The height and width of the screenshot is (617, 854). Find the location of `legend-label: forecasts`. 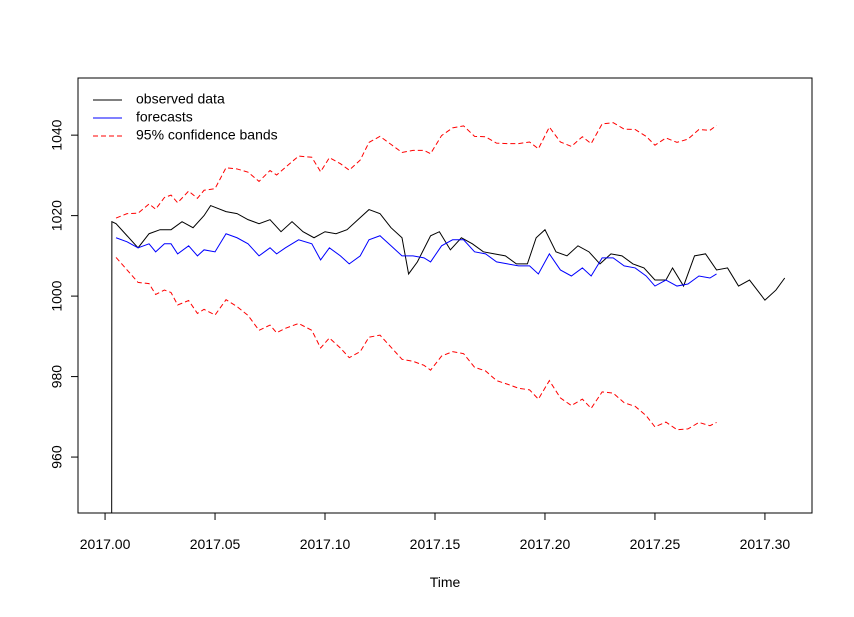

legend-label: forecasts is located at coordinates (164, 117).